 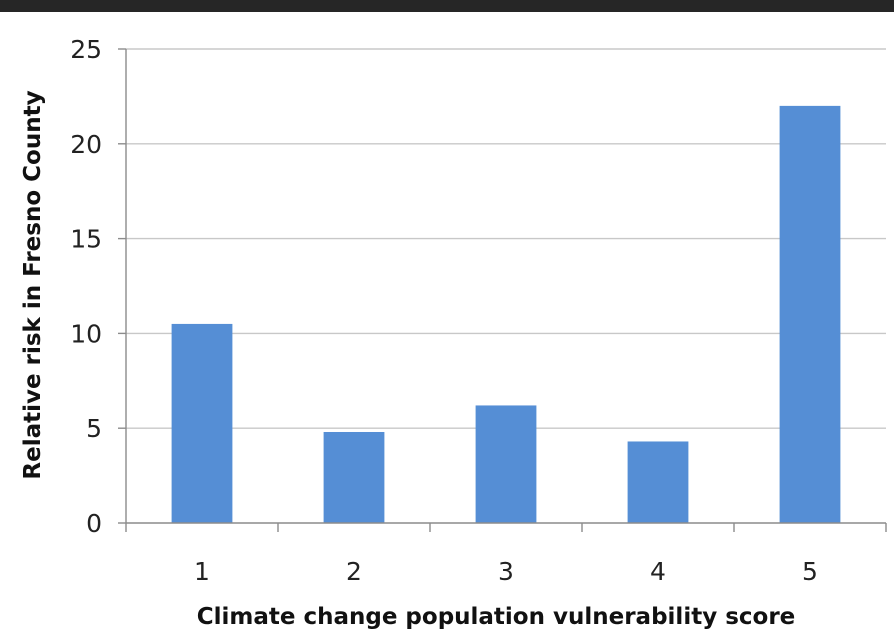 I want to click on y-tick-label: 0, so click(x=94, y=523).